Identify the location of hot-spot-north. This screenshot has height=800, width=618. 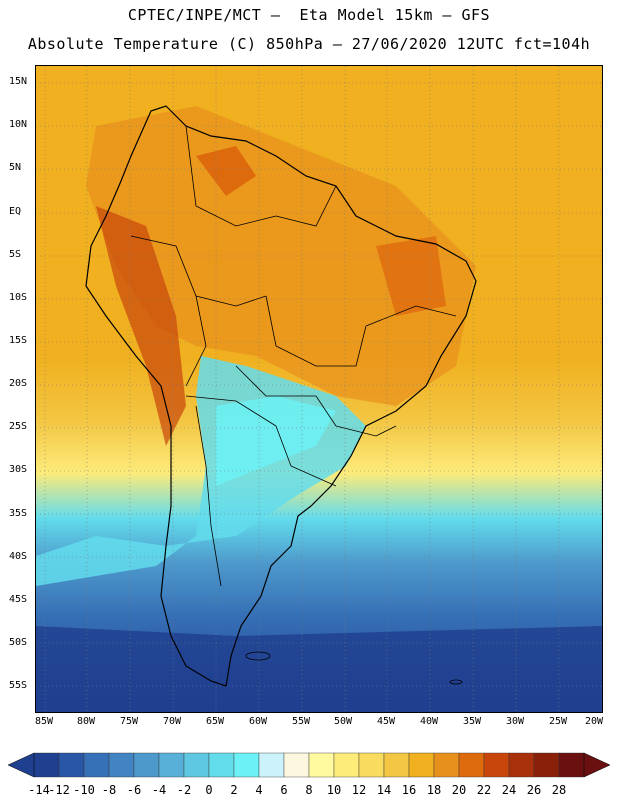
(226, 171).